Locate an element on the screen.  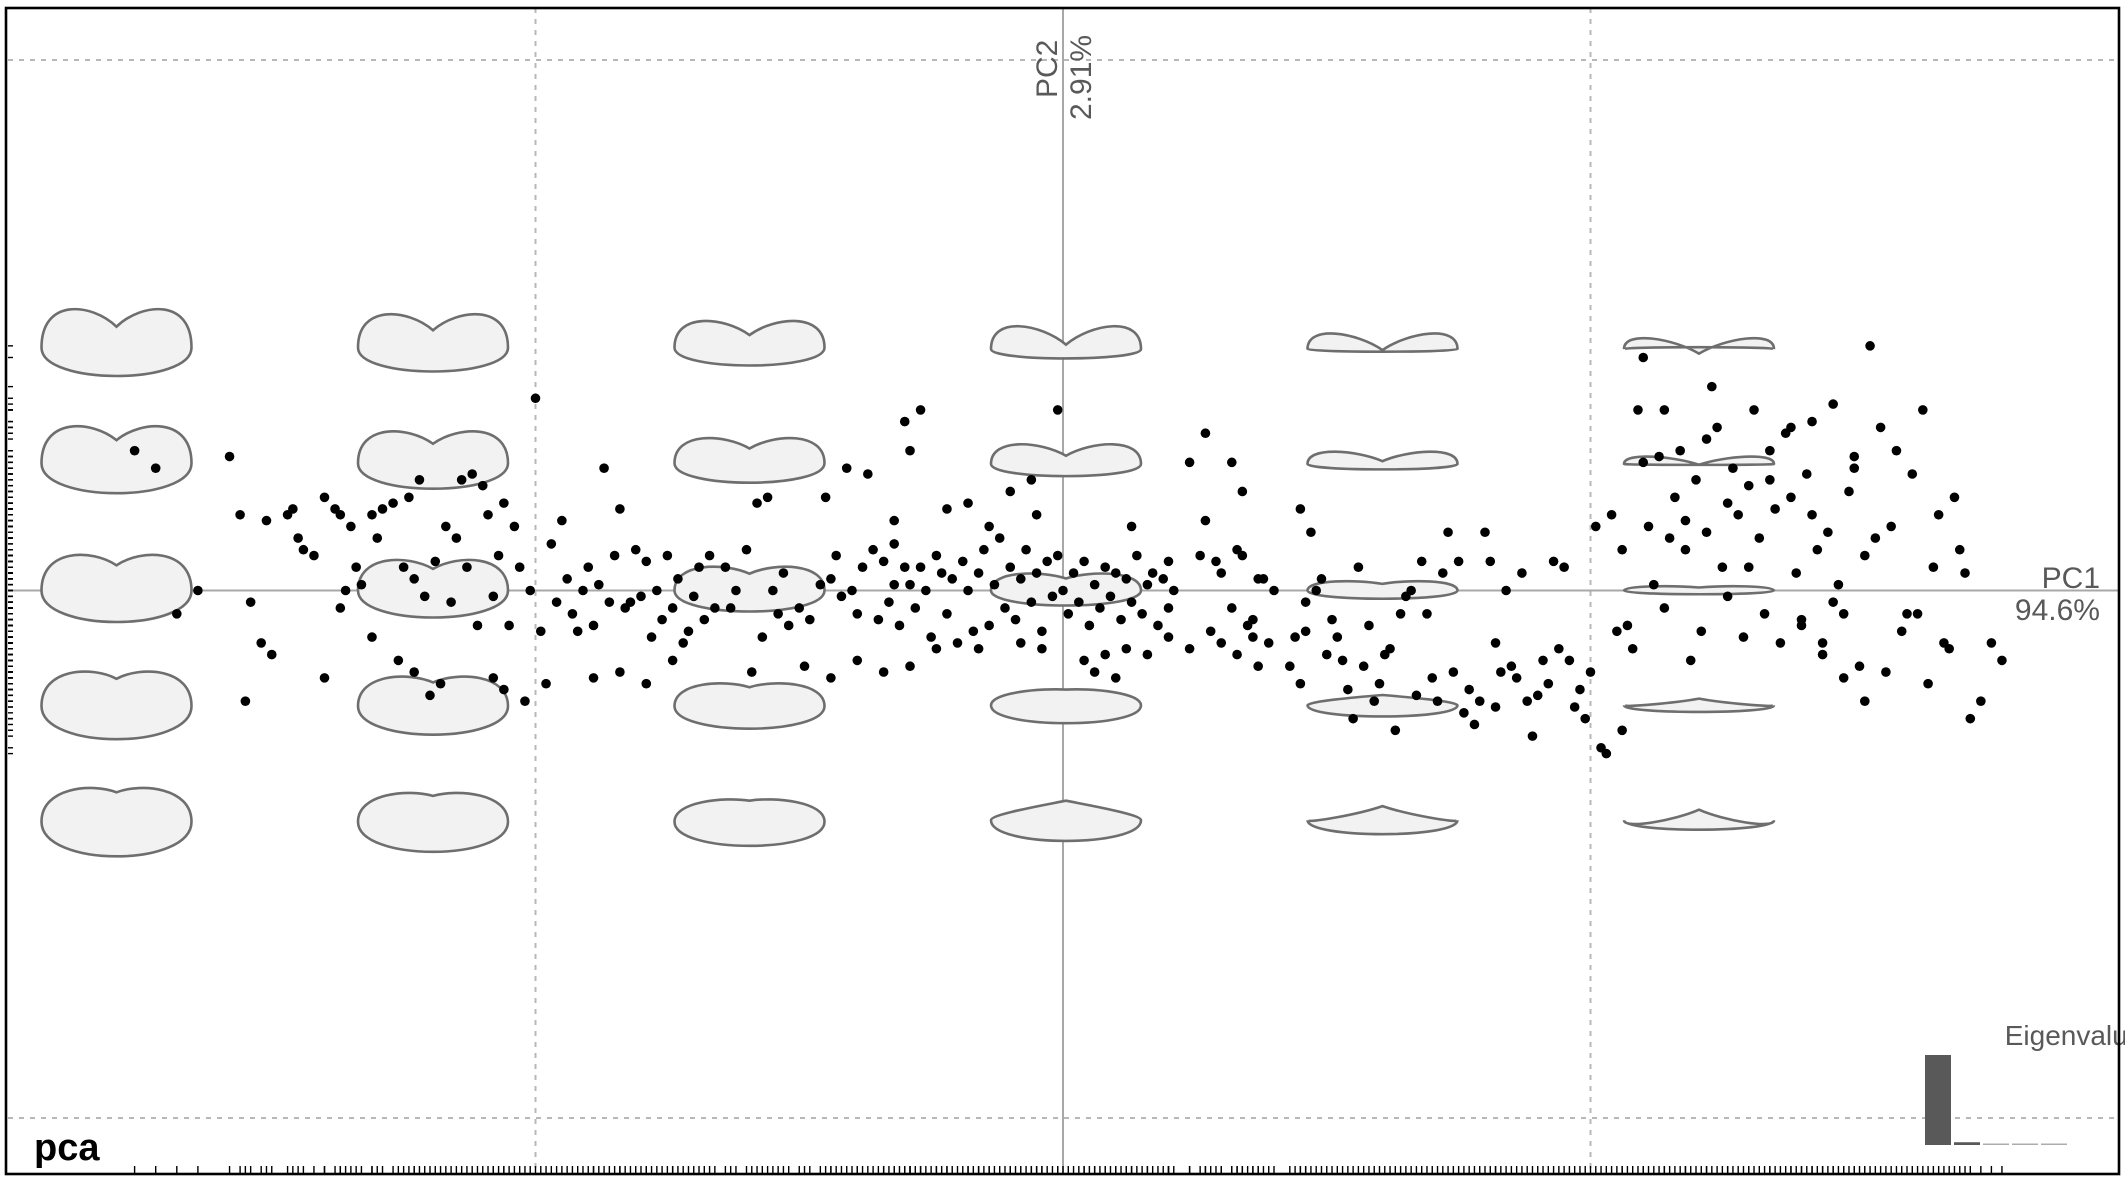
eigenvalues-inset: Eigenvalues is located at coordinates (2025, 1082).